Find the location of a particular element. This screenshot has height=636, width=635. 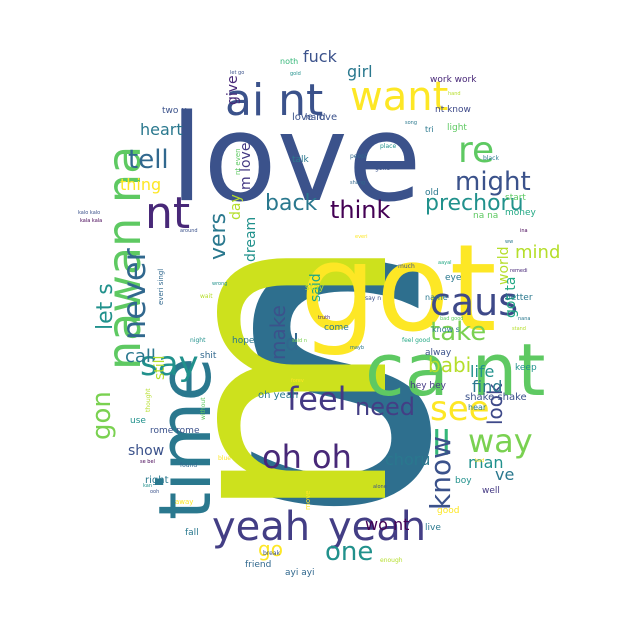

word-back: back is located at coordinates (291, 203).